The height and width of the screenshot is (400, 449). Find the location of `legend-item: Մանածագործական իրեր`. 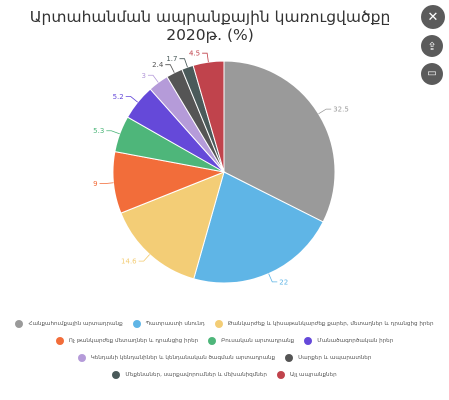

legend-item: Մանածագործական իրեր is located at coordinates (348, 341).